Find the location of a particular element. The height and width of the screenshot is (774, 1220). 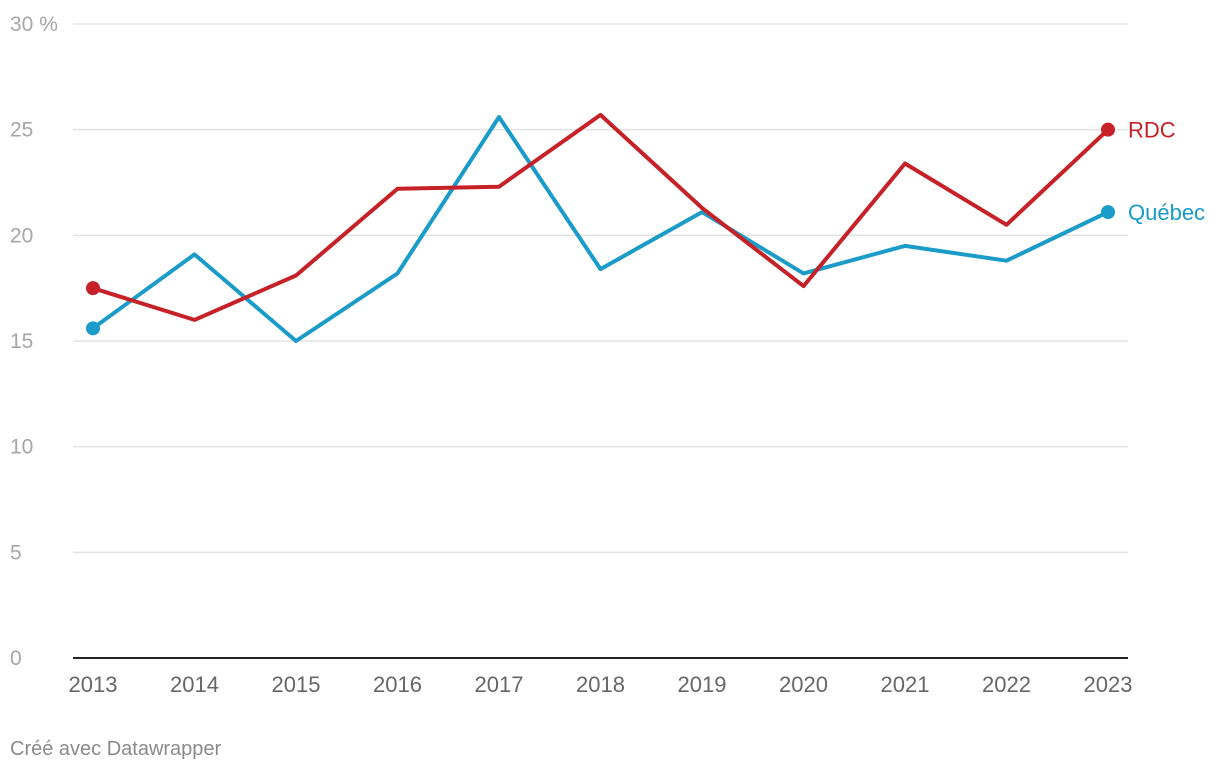

x-tick-label: 2015 is located at coordinates (296, 684).